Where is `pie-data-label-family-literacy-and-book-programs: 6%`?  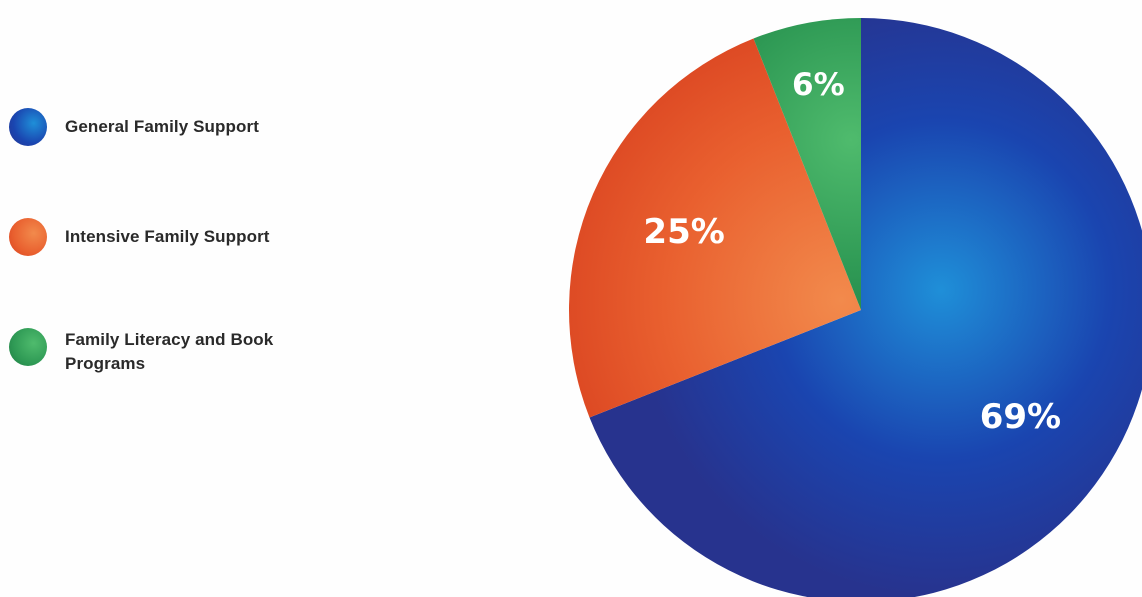
pie-data-label-family-literacy-and-book-programs: 6% is located at coordinates (818, 85).